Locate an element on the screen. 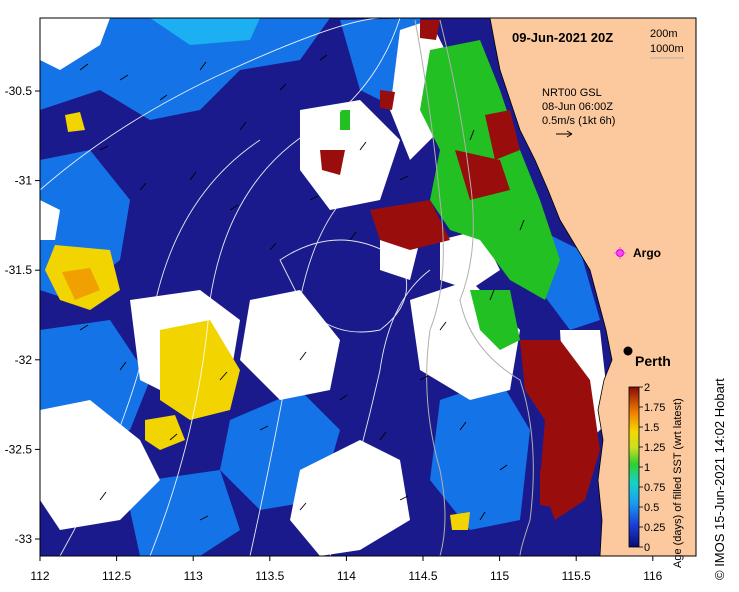 The image size is (739, 592). contour-label-200m: 200m is located at coordinates (664, 34).